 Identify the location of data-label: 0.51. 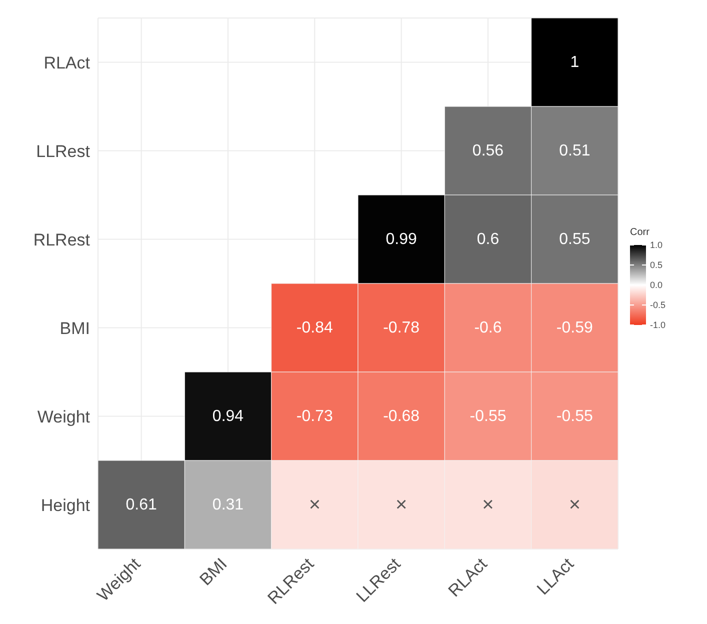
(574, 151).